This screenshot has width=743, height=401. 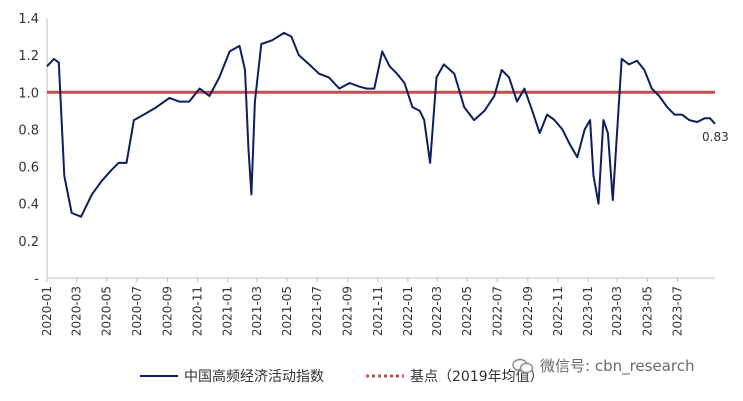 What do you see at coordinates (677, 311) in the screenshot?
I see `x-tick-label: 2023-07` at bounding box center [677, 311].